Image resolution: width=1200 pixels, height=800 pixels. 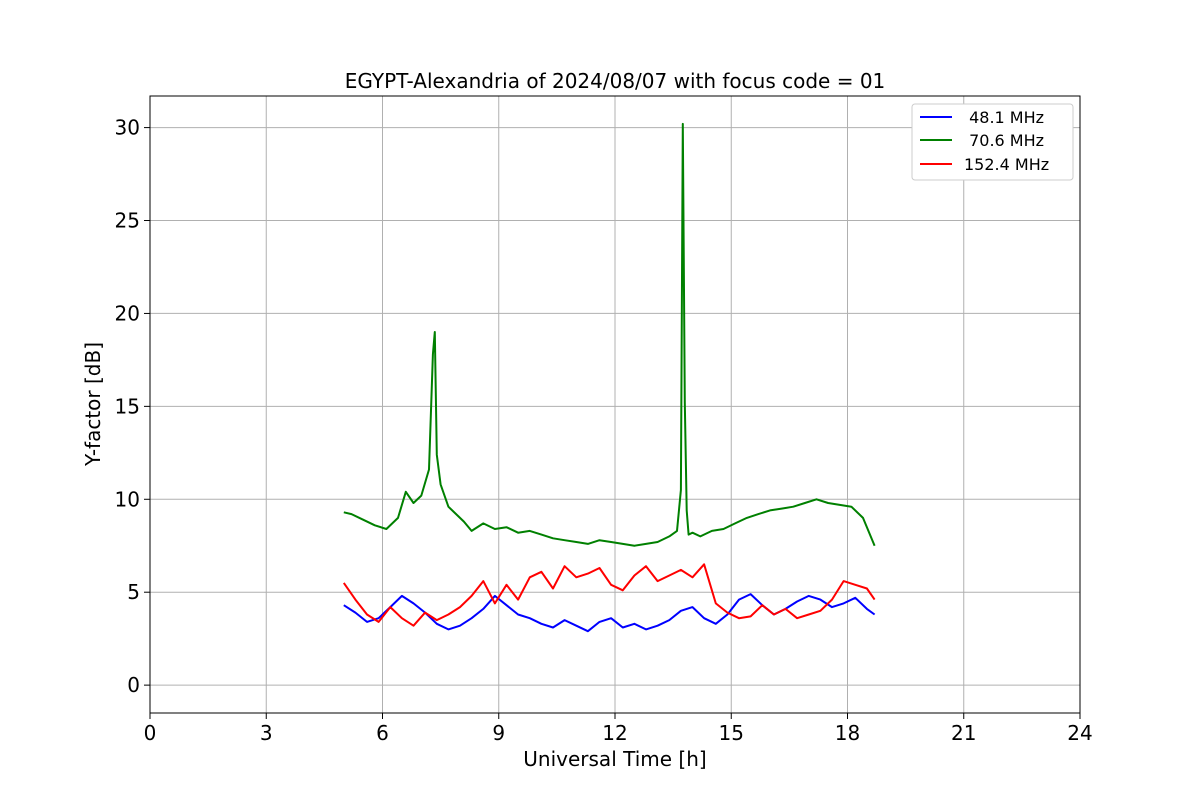 I want to click on x-tick-label: 21, so click(x=963, y=733).